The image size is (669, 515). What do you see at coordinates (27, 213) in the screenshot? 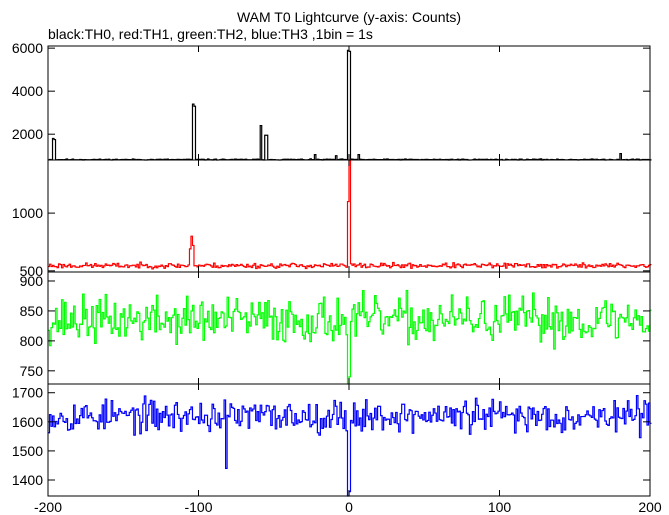
I see `y-tick-label-TH1: 1000` at bounding box center [27, 213].